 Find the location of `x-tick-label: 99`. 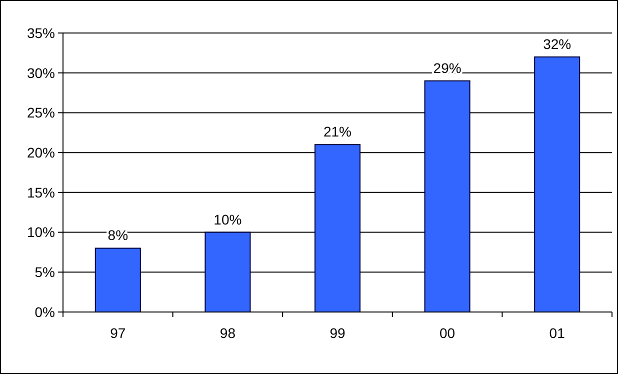

x-tick-label: 99 is located at coordinates (338, 333).